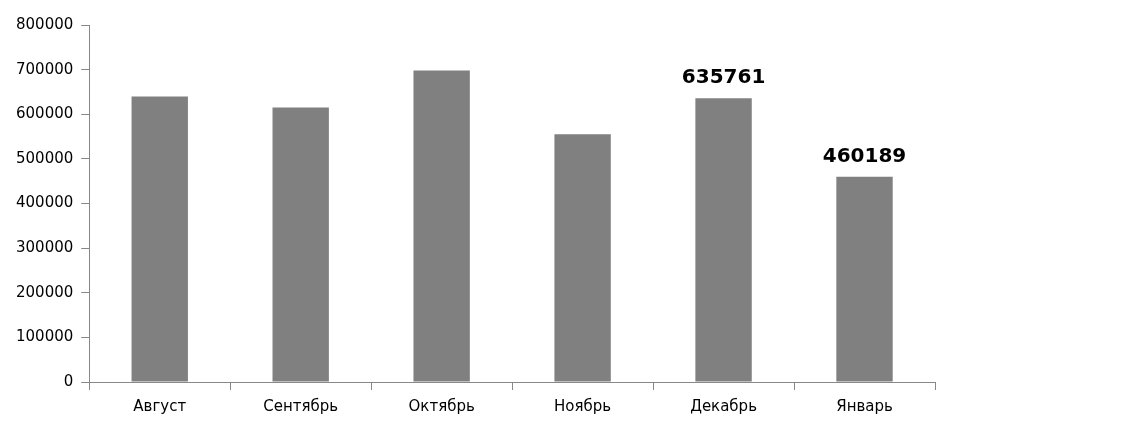 The image size is (1143, 432). What do you see at coordinates (45, 68) in the screenshot?
I see `y-tick-label: 700000` at bounding box center [45, 68].